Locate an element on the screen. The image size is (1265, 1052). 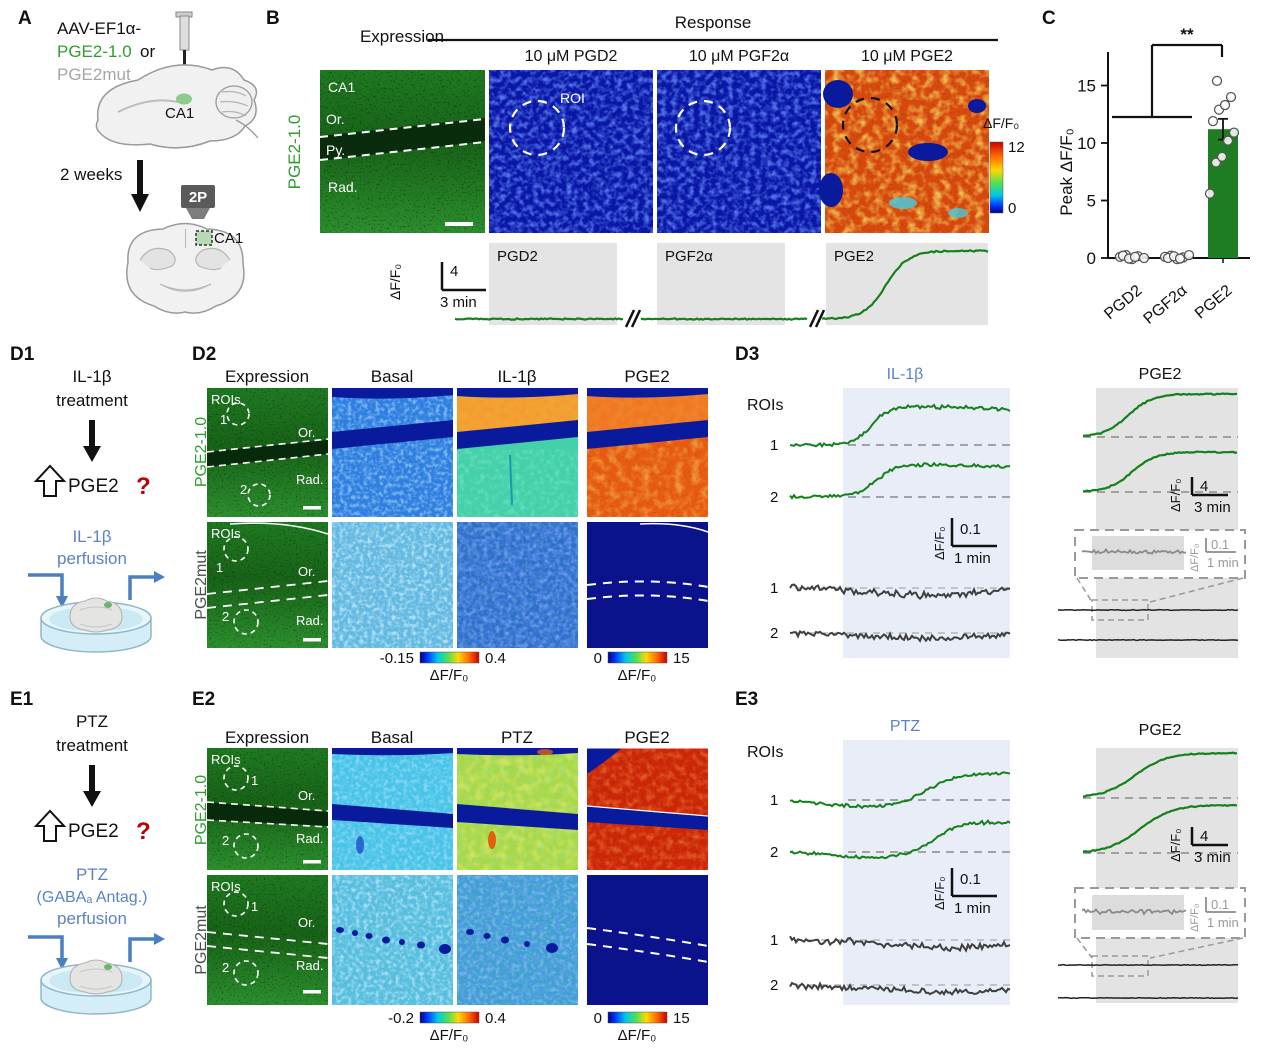
roi-circle-dark is located at coordinates (870, 125).